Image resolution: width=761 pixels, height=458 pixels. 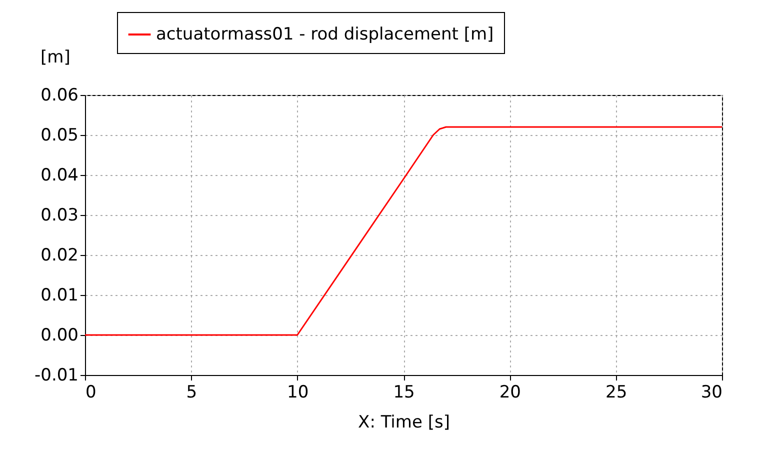 What do you see at coordinates (59, 296) in the screenshot?
I see `y-tick-label: 0.01` at bounding box center [59, 296].